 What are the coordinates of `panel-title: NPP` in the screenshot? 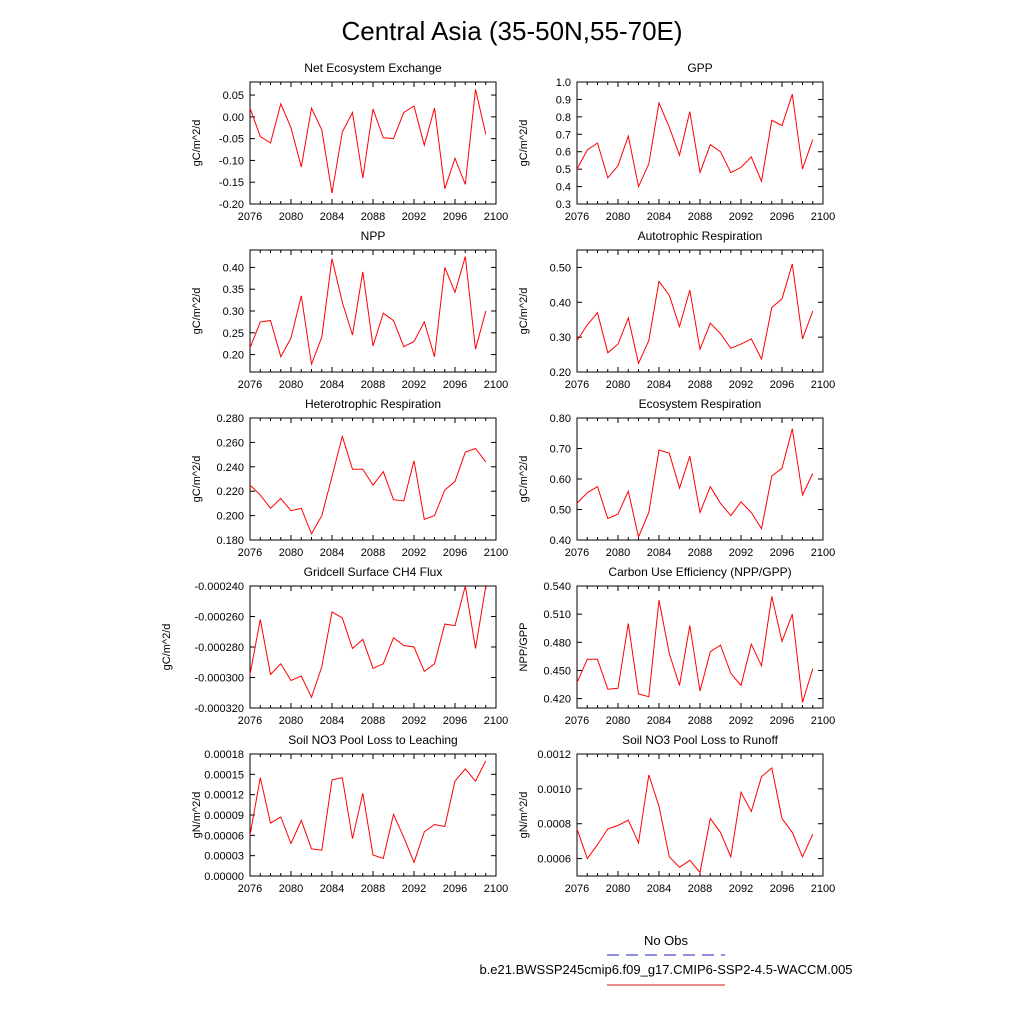 It's located at (373, 236).